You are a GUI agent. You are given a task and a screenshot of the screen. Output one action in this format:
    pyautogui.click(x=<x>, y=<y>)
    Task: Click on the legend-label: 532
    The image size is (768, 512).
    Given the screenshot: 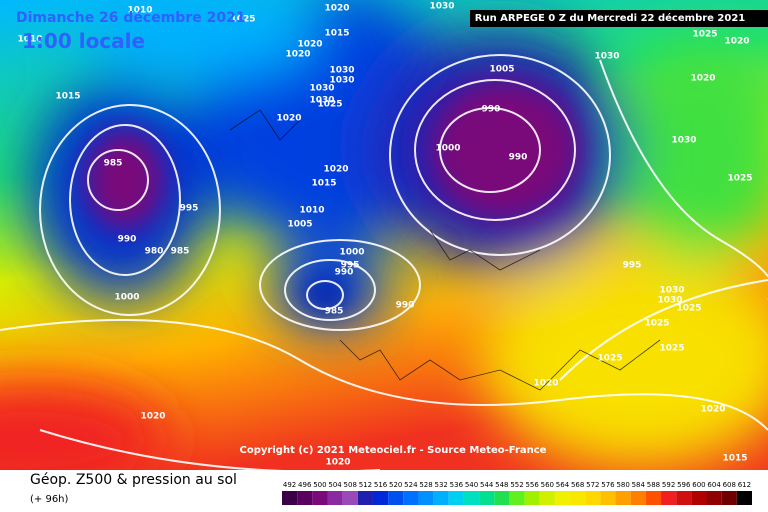 What is the action you would take?
    pyautogui.click(x=441, y=485)
    